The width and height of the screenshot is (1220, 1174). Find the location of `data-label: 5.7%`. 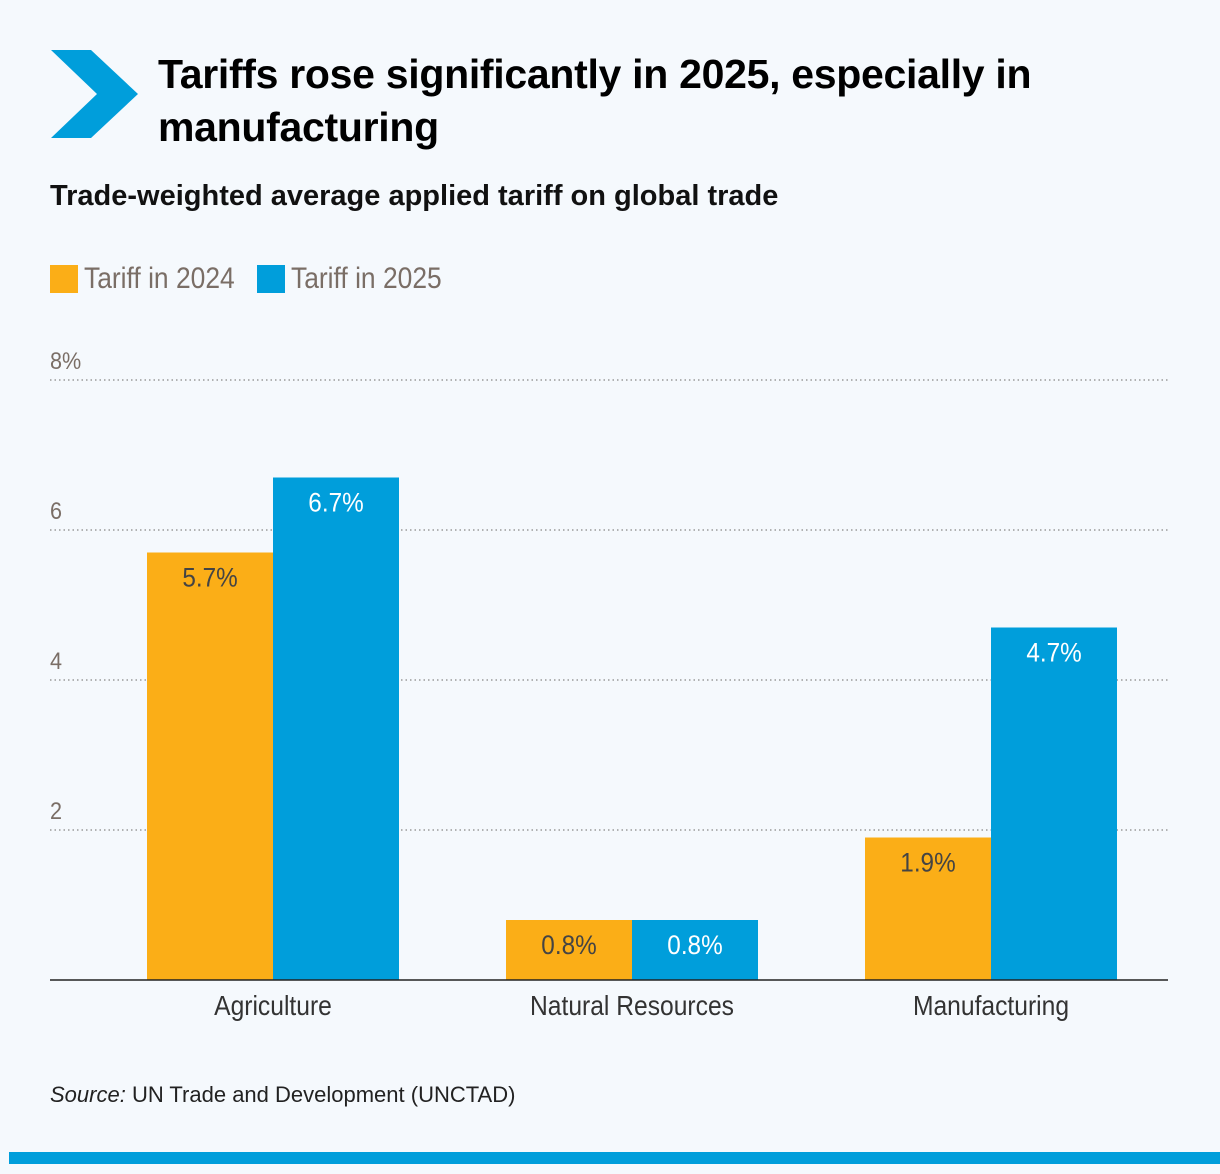

data-label: 5.7% is located at coordinates (209, 577).